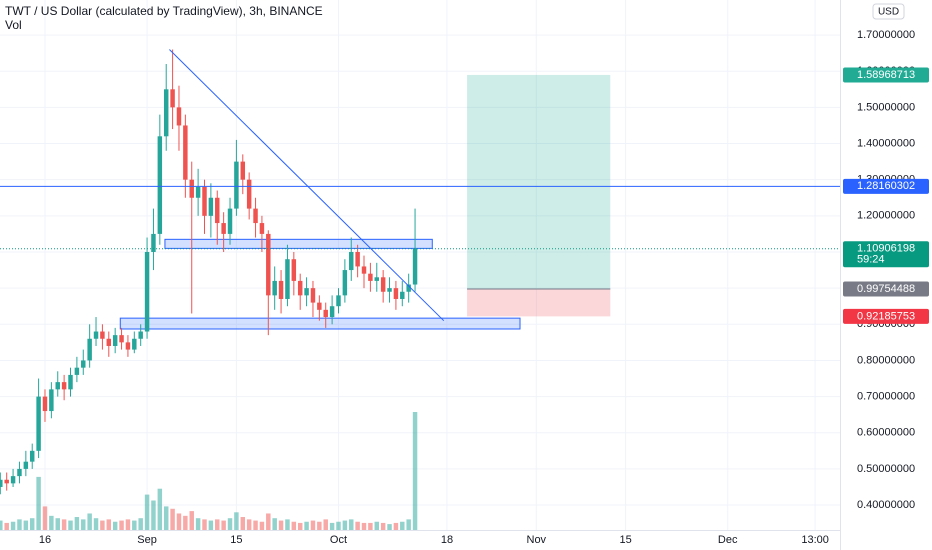 This screenshot has width=932, height=550. Describe the element at coordinates (886, 216) in the screenshot. I see `y-tick-label: 1.20000000` at that location.